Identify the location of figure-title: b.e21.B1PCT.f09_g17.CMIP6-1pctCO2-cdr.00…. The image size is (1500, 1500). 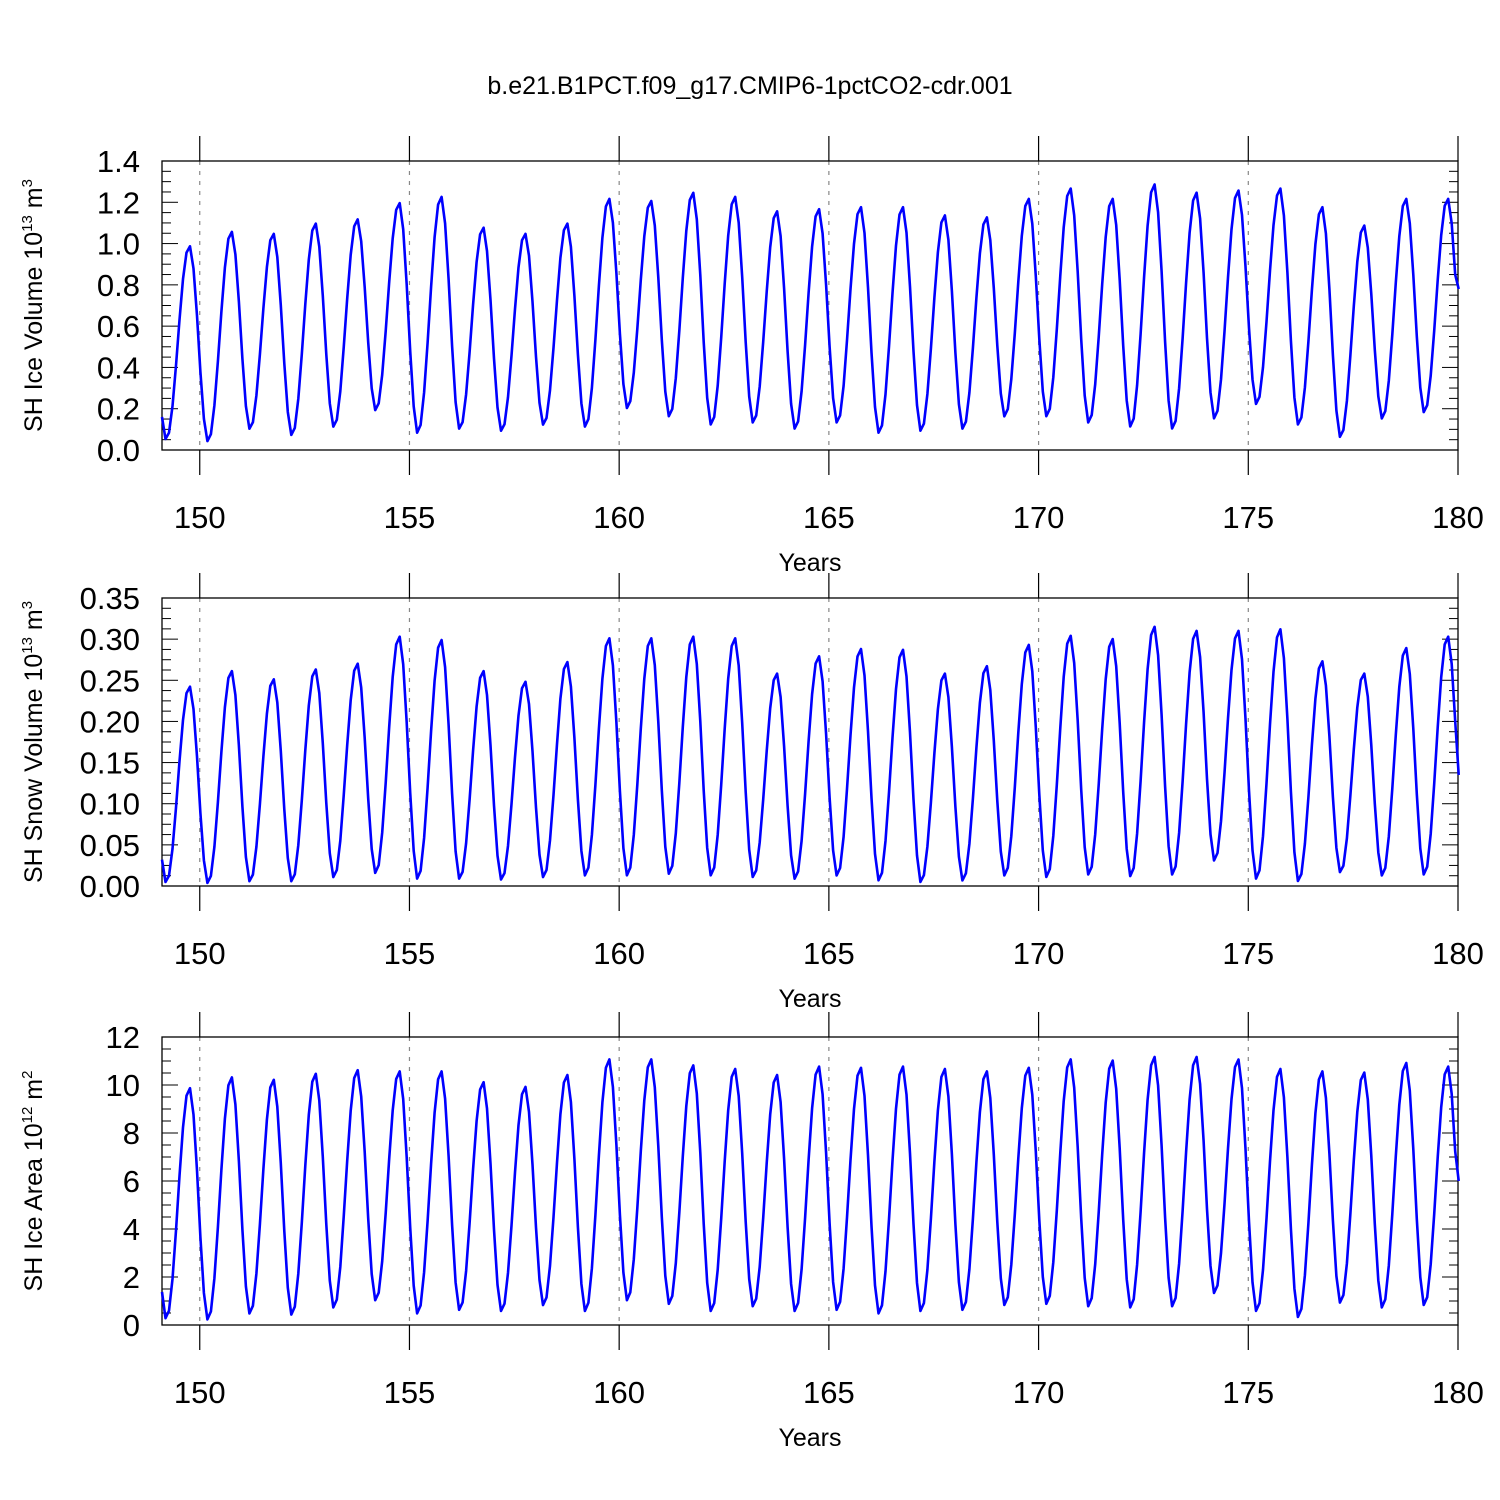
(750, 86).